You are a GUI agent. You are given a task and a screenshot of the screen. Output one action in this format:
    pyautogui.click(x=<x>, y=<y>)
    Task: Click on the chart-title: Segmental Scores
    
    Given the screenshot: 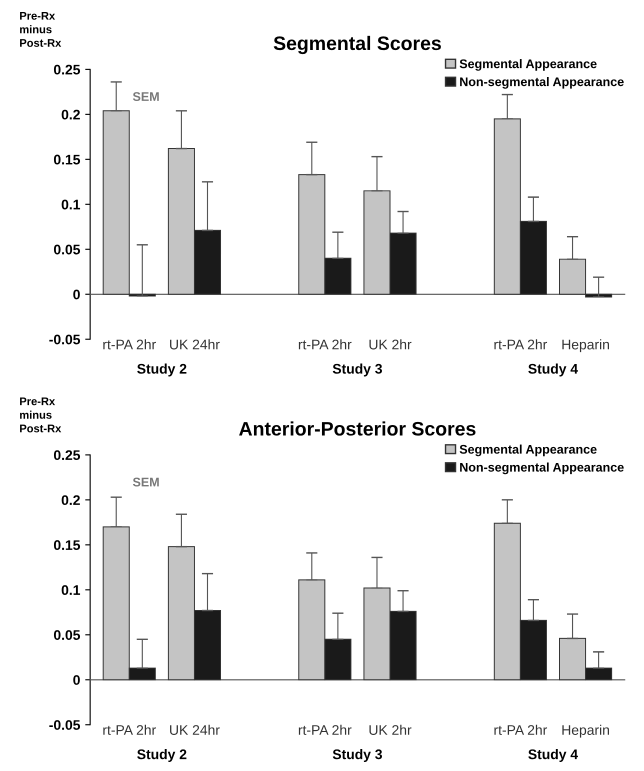 What is the action you would take?
    pyautogui.click(x=357, y=45)
    